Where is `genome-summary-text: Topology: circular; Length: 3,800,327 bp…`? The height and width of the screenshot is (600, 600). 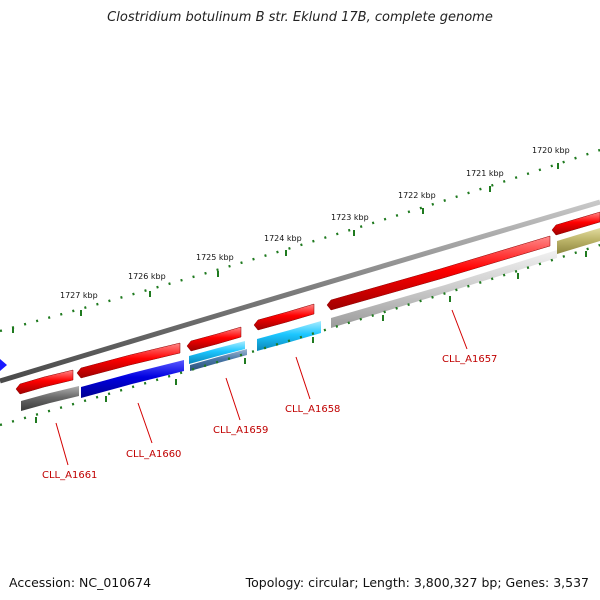
genome-summary-text: Topology: circular; Length: 3,800,327 bp… is located at coordinates (417, 582).